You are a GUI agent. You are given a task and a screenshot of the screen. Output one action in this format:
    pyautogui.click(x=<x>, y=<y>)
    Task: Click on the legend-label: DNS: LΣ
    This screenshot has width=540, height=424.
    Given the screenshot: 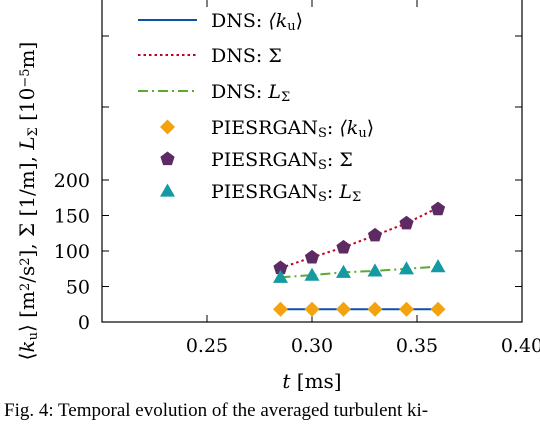 What is the action you would take?
    pyautogui.click(x=250, y=93)
    